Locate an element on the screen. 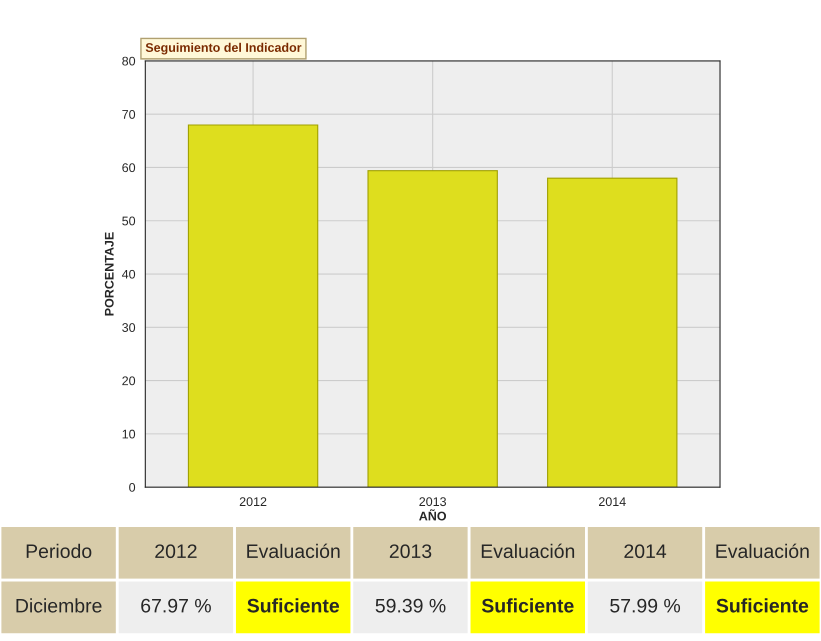  y-tick-label: 10 is located at coordinates (129, 434).